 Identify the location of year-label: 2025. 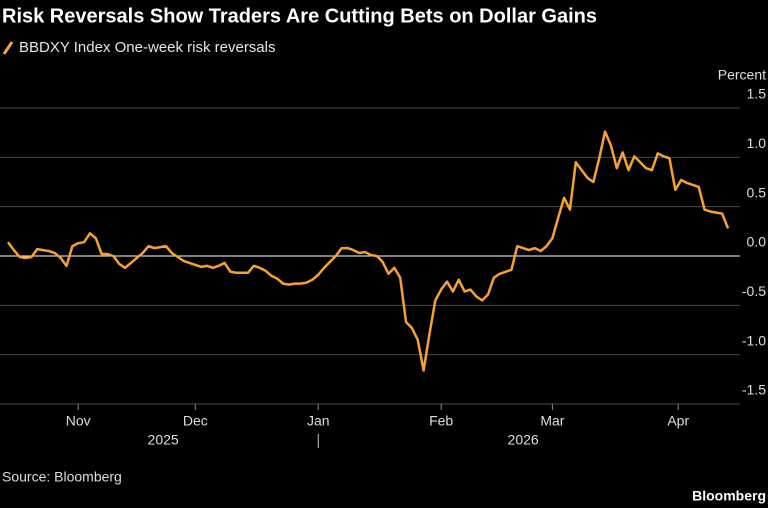
(163, 440).